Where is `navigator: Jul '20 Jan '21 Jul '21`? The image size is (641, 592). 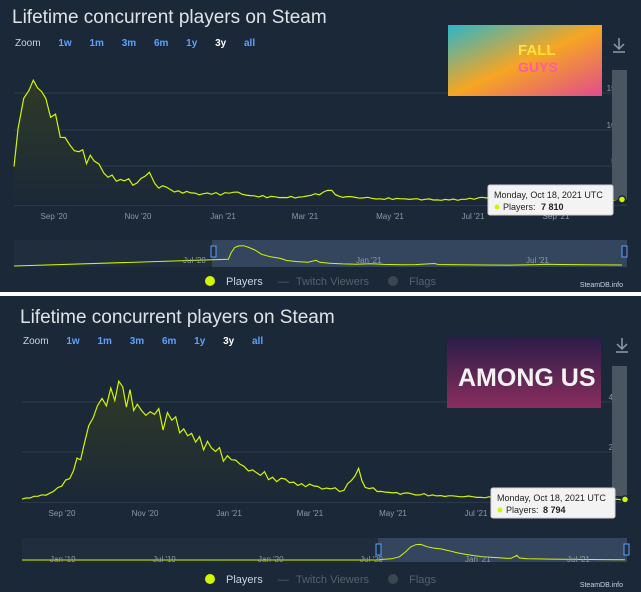 navigator: Jul '20 Jan '21 Jul '21 is located at coordinates (320, 253).